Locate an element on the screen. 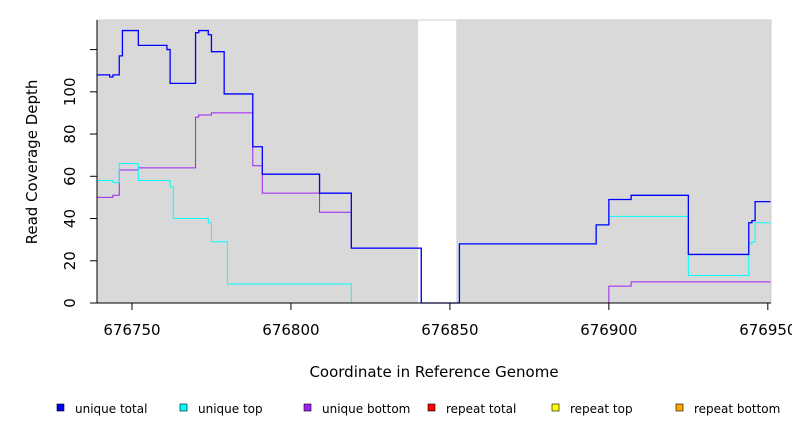 This screenshot has width=792, height=432. x-ticks: 676750 676800 676850 676900 676950 is located at coordinates (447, 321).